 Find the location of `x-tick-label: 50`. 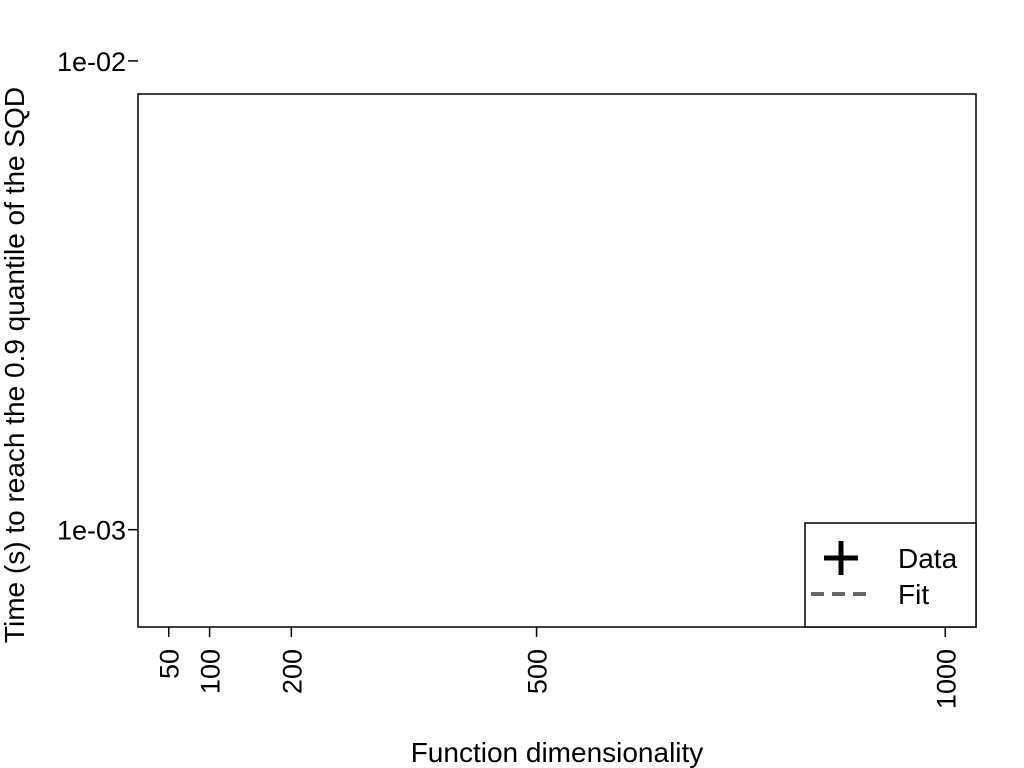

x-tick-label: 50 is located at coordinates (170, 664).